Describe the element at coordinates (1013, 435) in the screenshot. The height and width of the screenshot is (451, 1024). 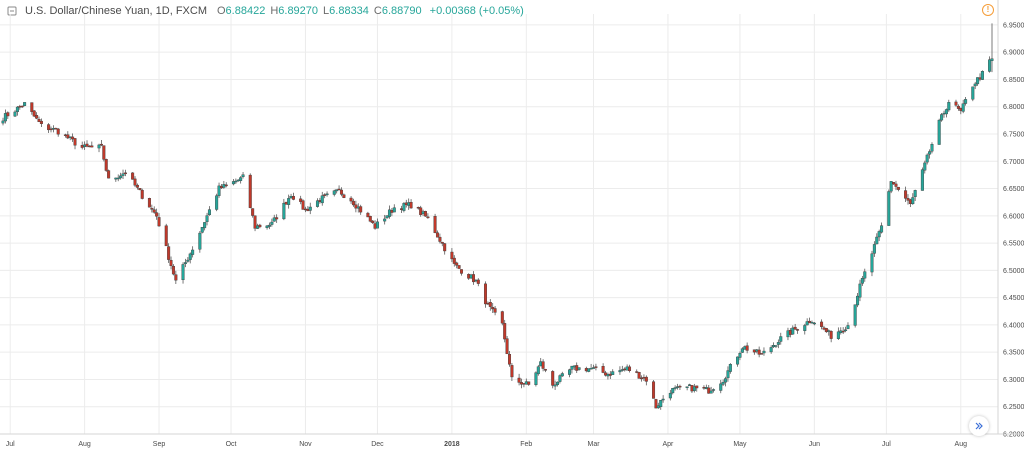
I see `y-tick-label: 6.20000` at that location.